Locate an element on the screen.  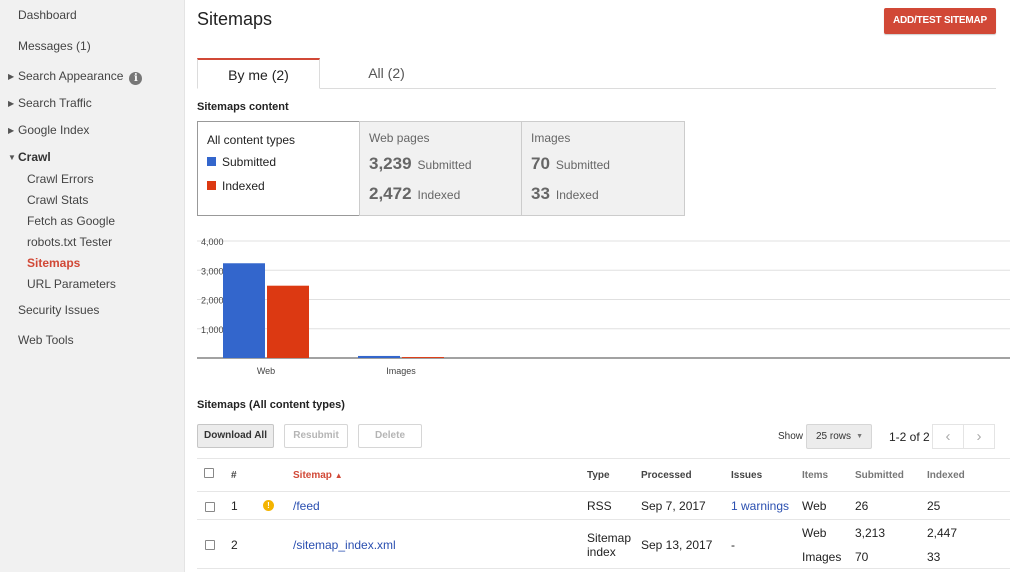
chevron-right-icon: › is located at coordinates (979, 436).